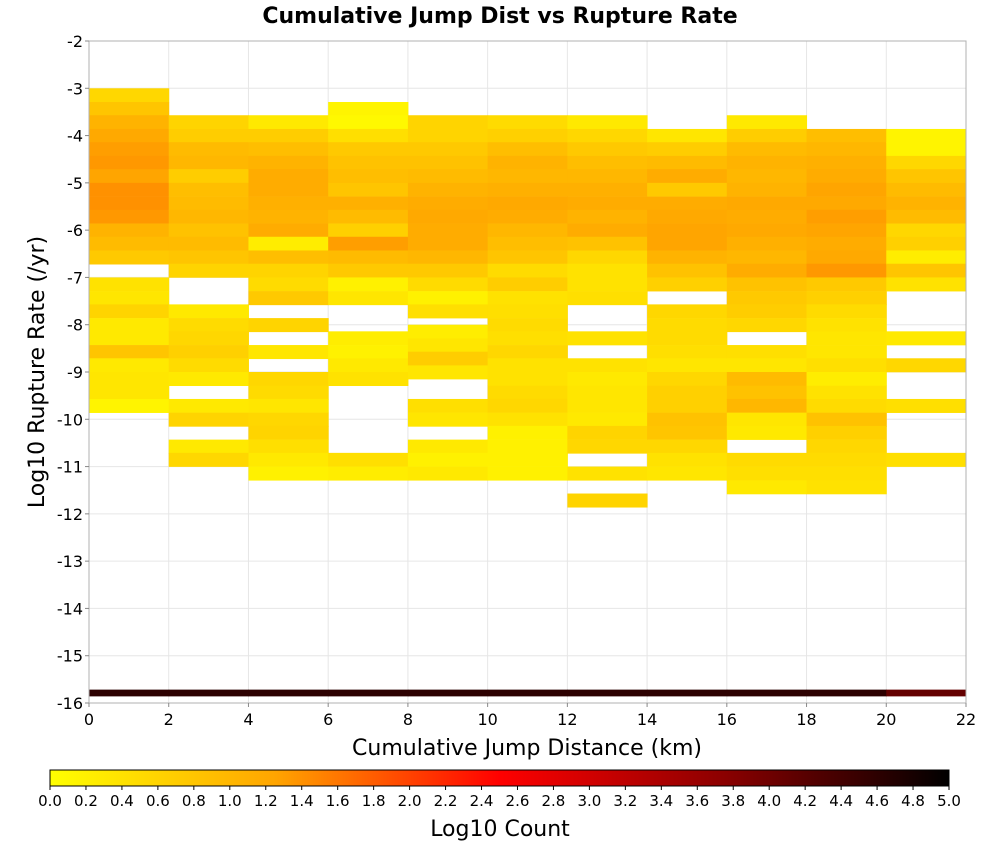 The height and width of the screenshot is (850, 1000). Describe the element at coordinates (530, 716) in the screenshot. I see `x-axis-ticks: 0 2 4 6 8 10 12 14 16 18 20 22` at that location.